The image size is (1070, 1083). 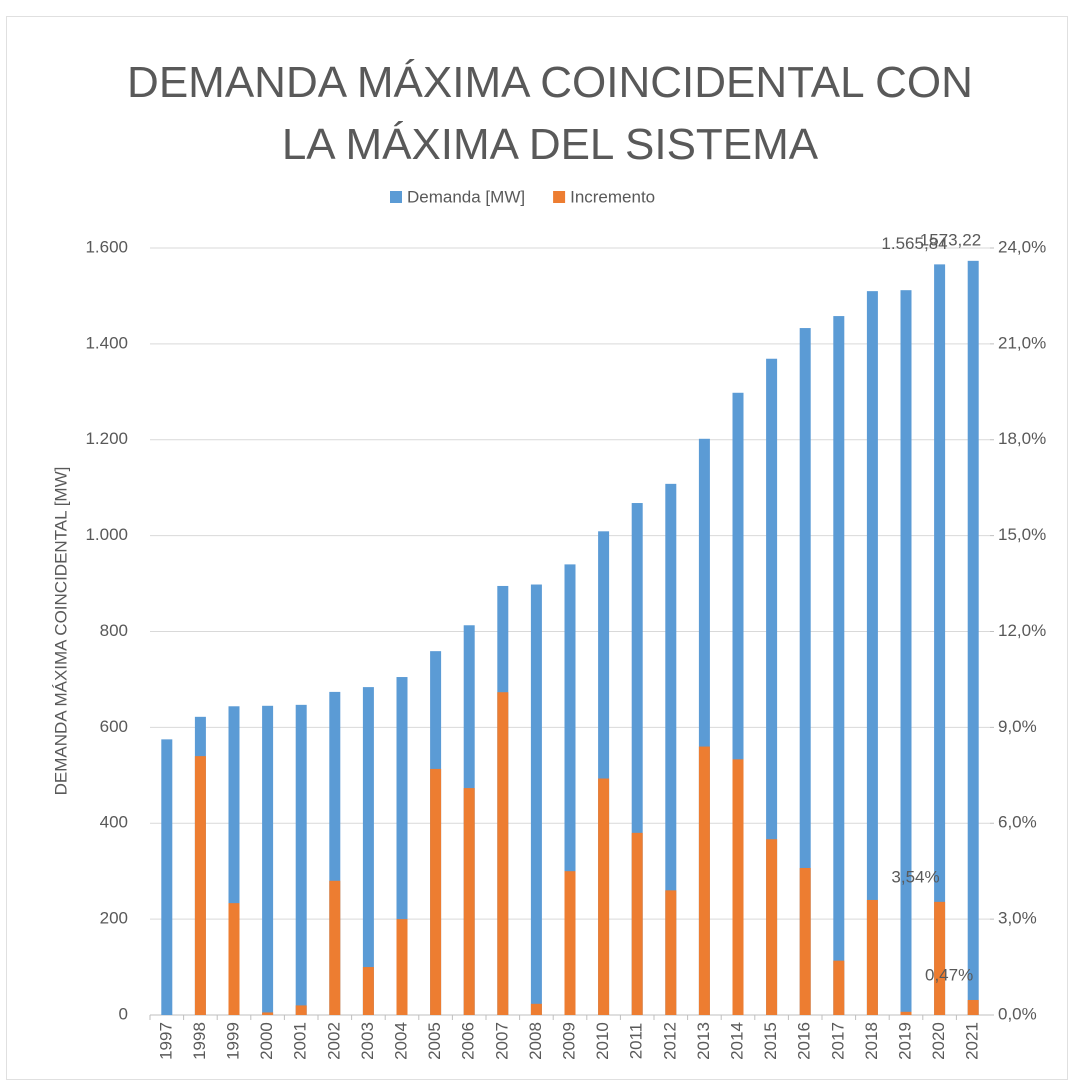 I want to click on y-tick-label: 0, so click(x=123, y=1013).